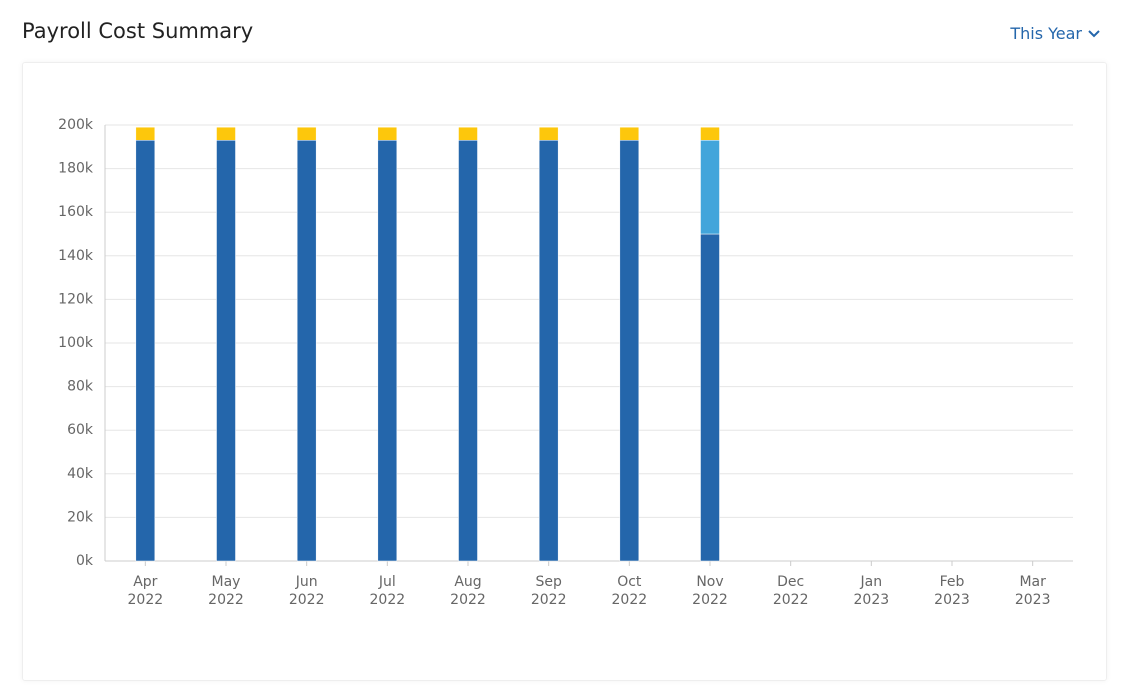 The height and width of the screenshot is (697, 1126). I want to click on y-tick-label: 100k, so click(76, 343).